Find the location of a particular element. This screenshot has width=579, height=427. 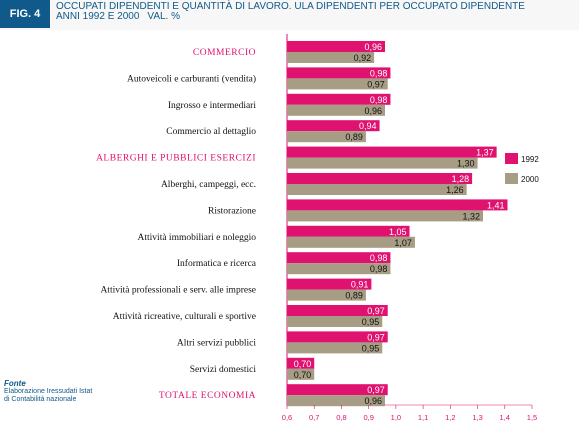

category-label: ALBERGHI E PUBBLICI ESERCIZI is located at coordinates (176, 159).